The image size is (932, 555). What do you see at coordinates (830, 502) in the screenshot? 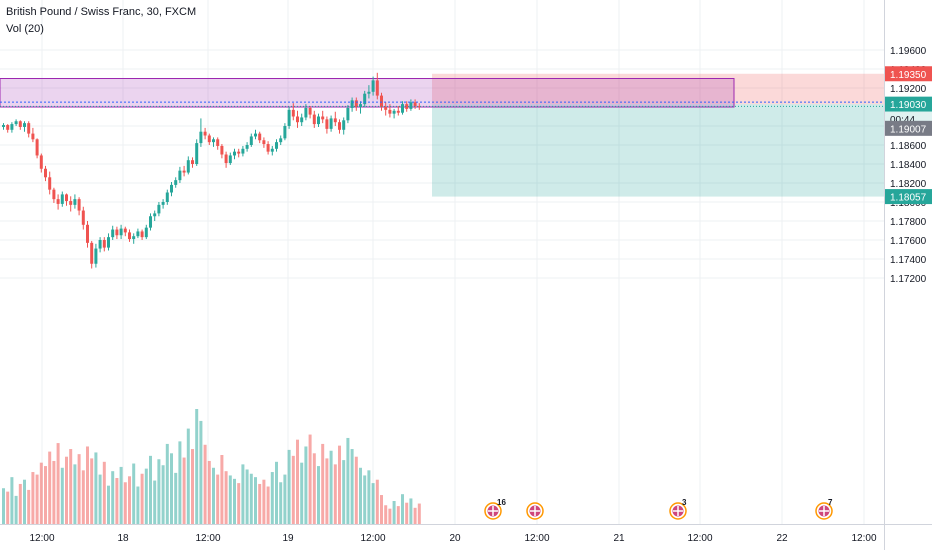
I see `event-count-label: 7` at bounding box center [830, 502].